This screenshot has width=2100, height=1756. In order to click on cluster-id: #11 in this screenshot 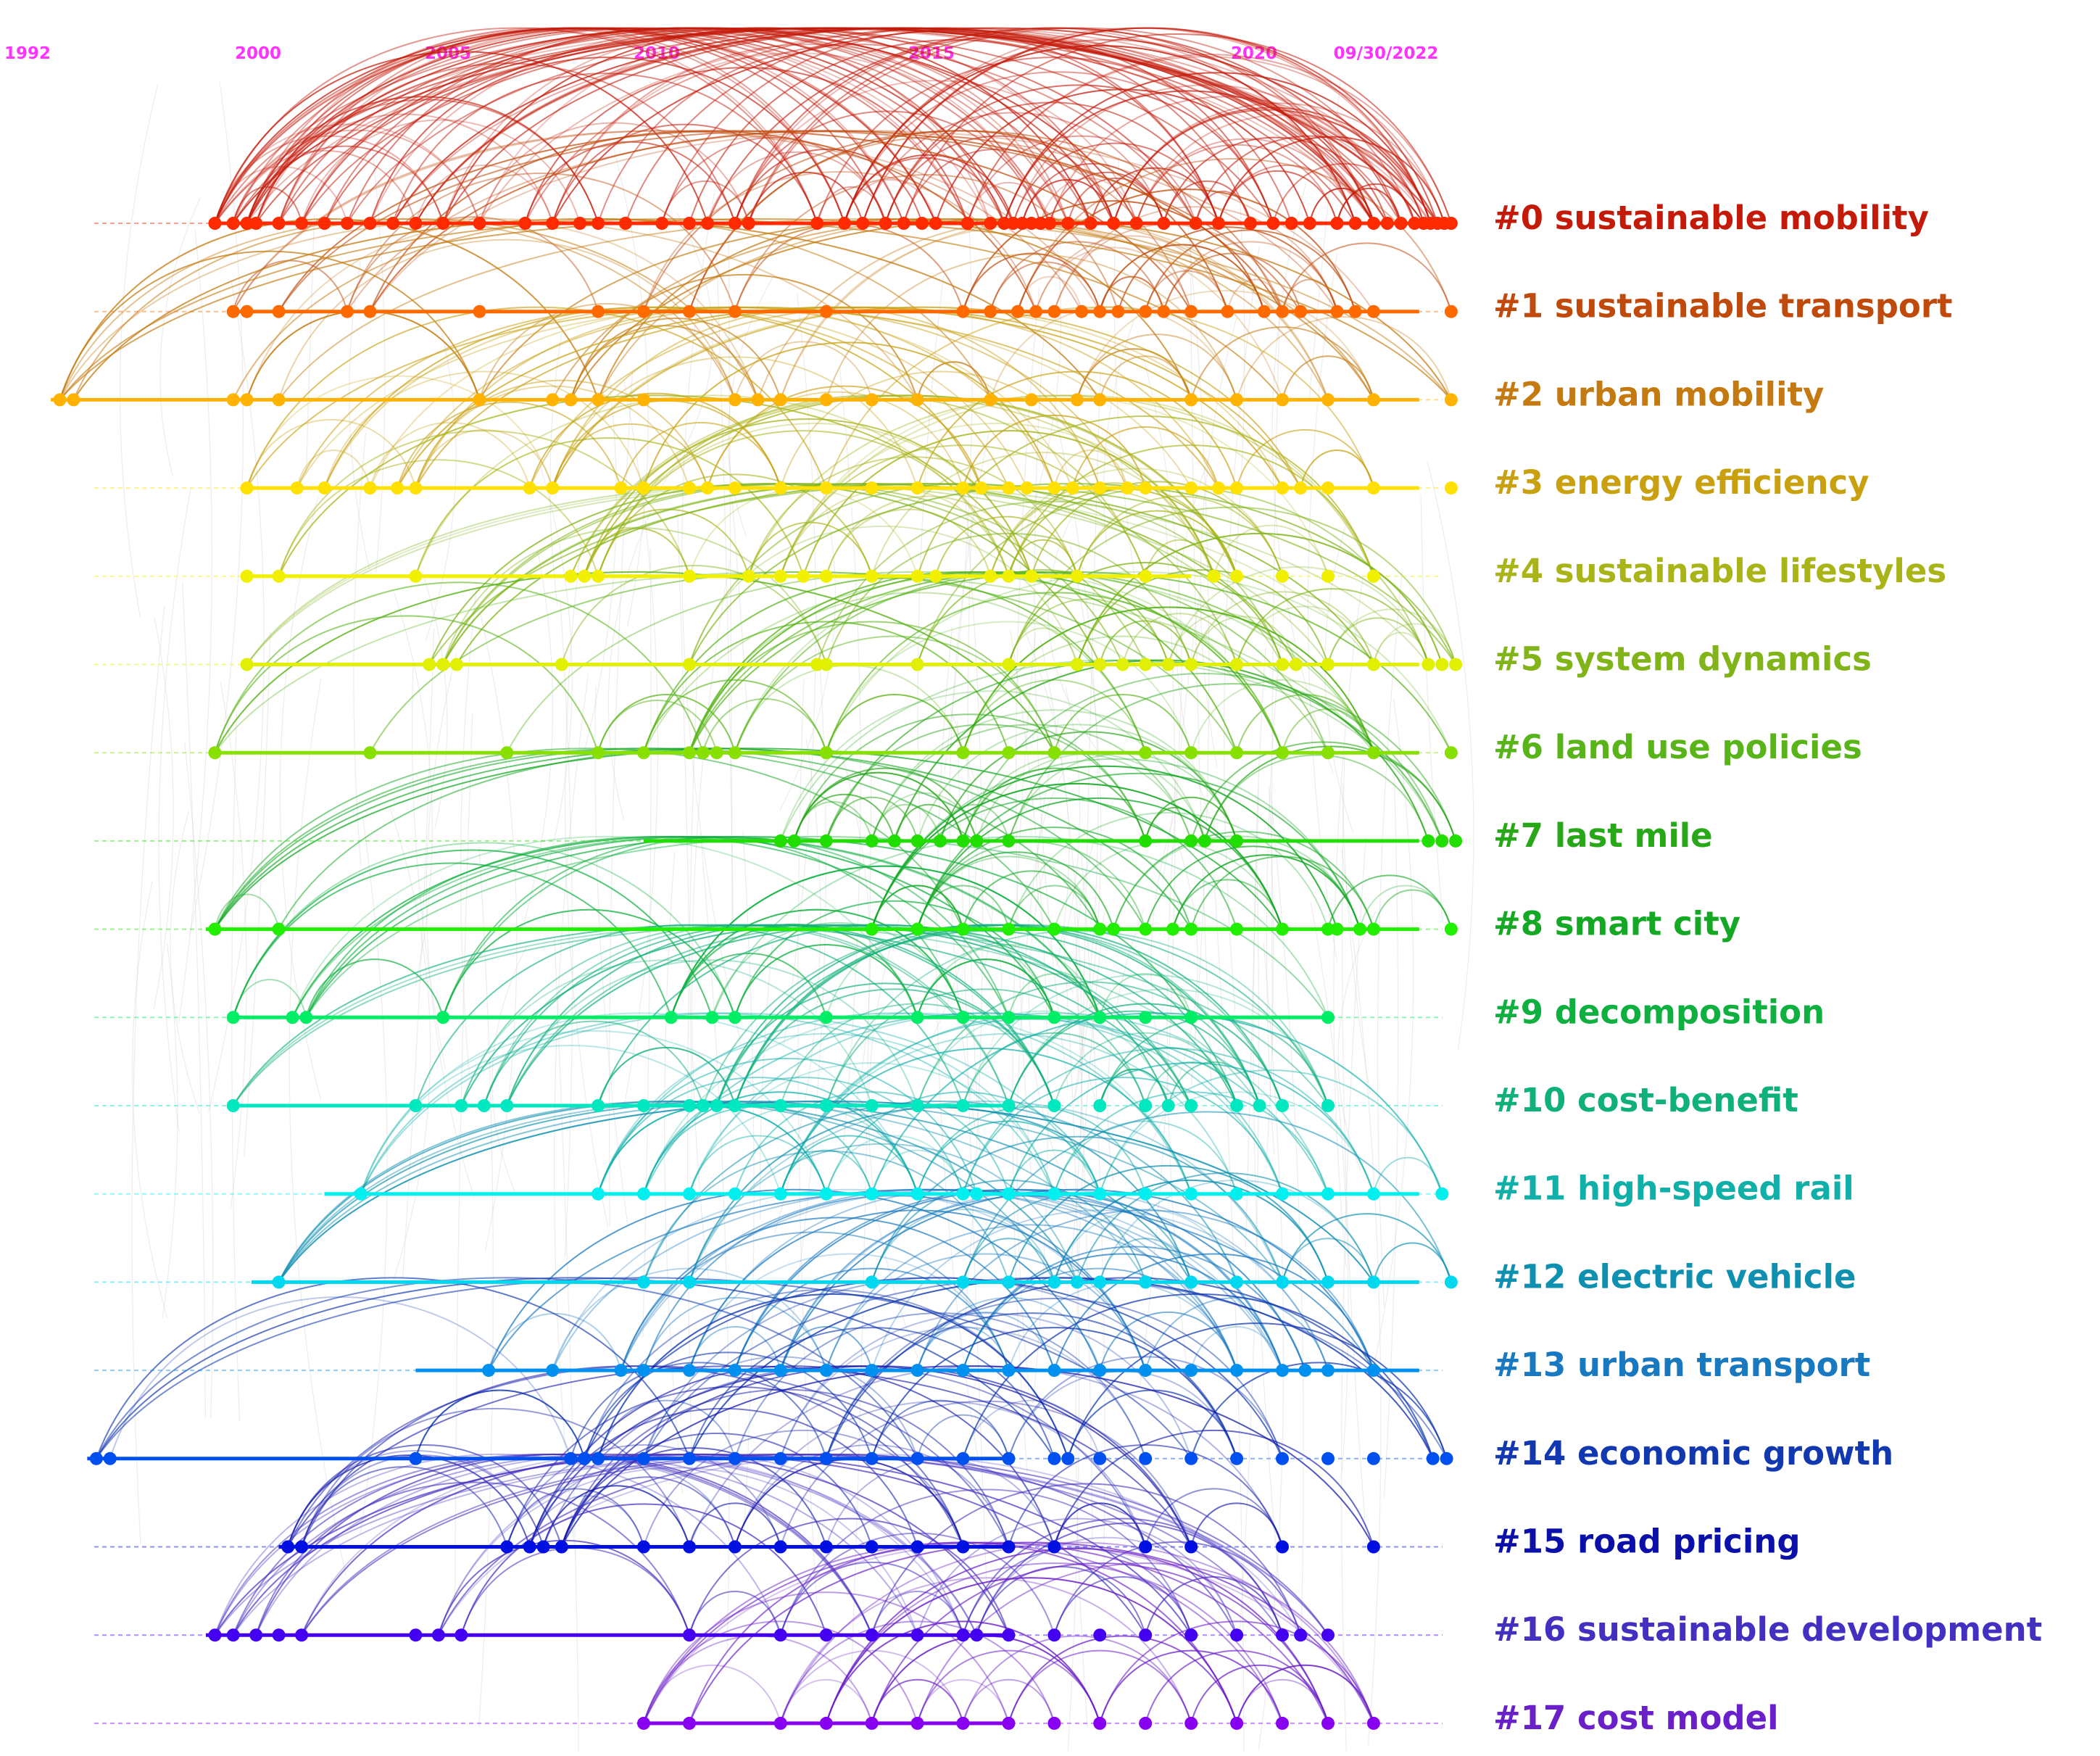, I will do `click(1535, 1188)`.